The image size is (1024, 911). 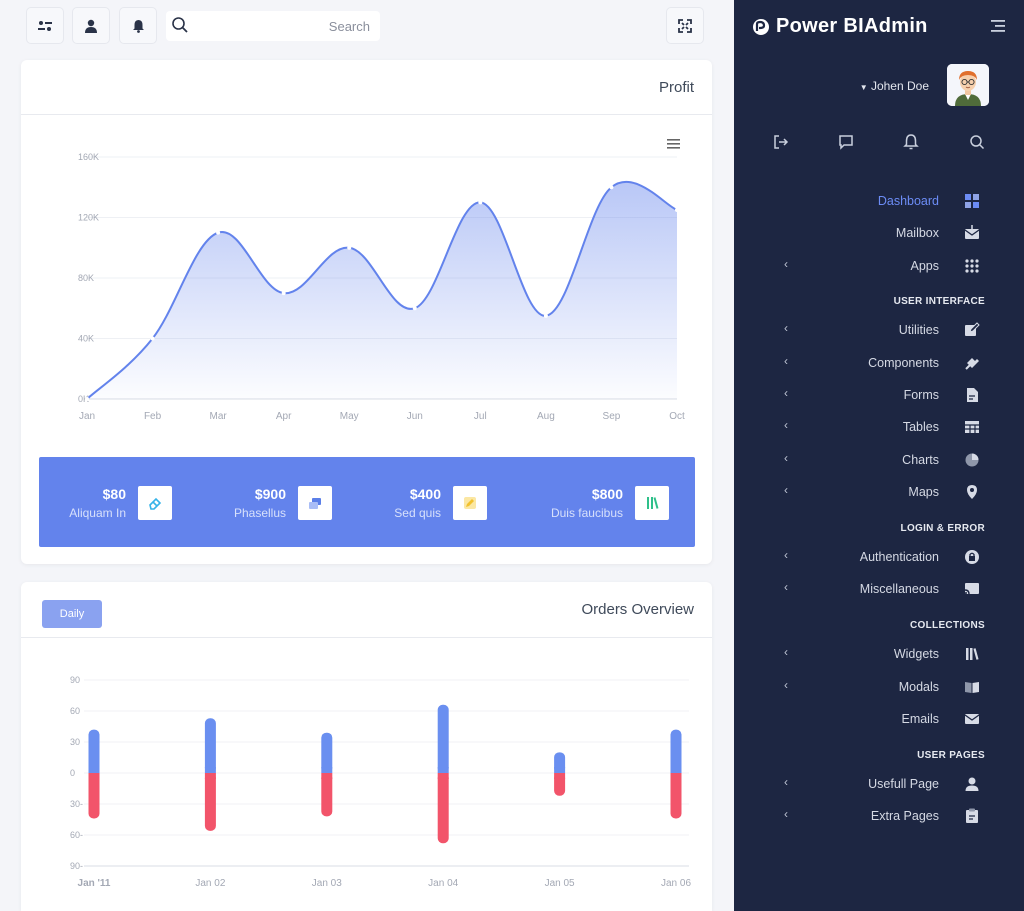 I want to click on stat-phasellus: $900 Phasellus, so click(x=185, y=503).